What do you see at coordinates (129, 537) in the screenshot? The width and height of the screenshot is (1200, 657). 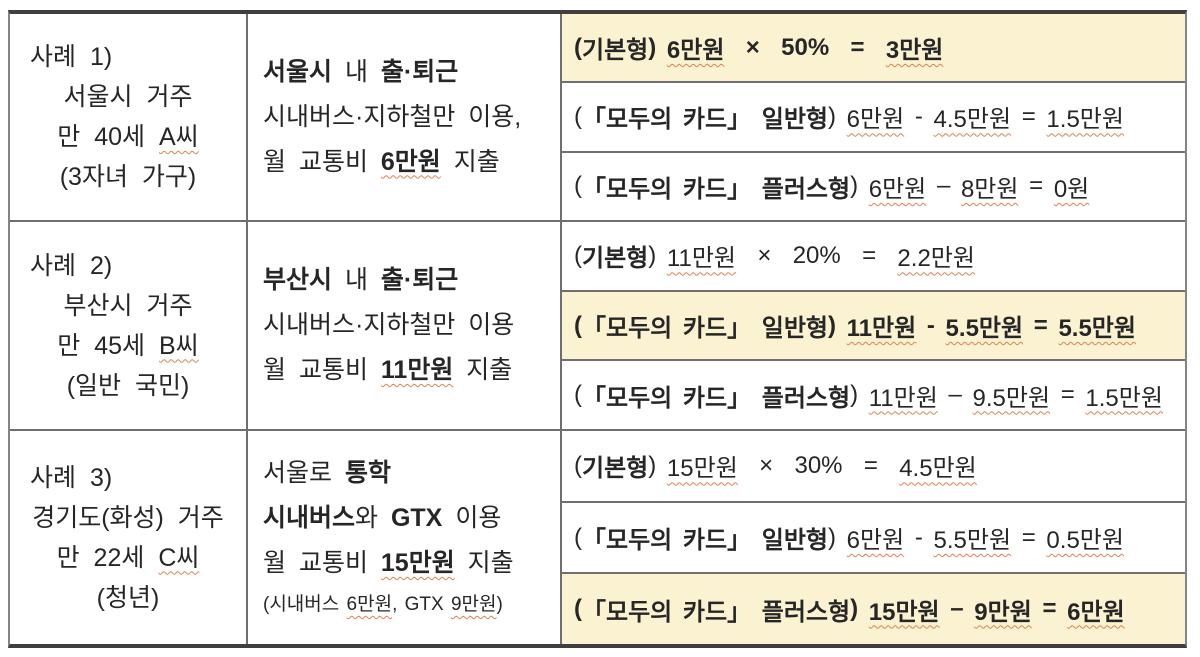 I see `case3-profile-cell: 사례 3) 경기도(화성) 거주 만 22세 C씨 (청년)` at bounding box center [129, 537].